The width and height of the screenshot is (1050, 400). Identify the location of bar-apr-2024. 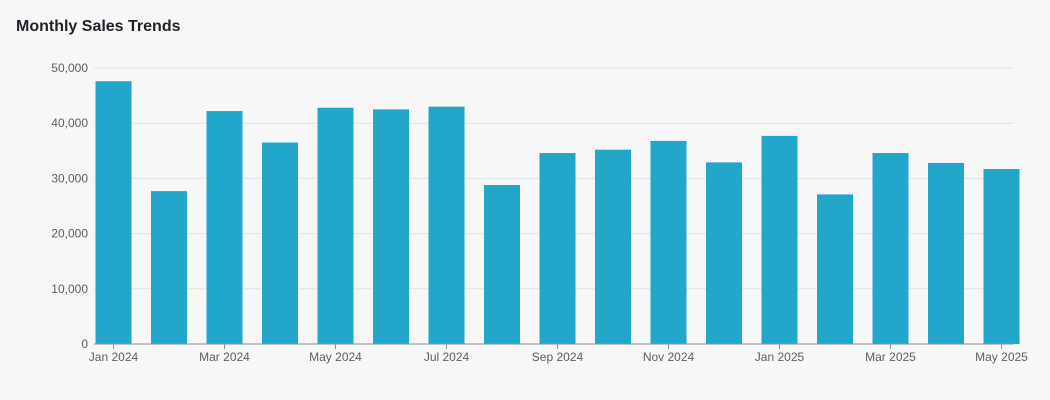
(280, 243).